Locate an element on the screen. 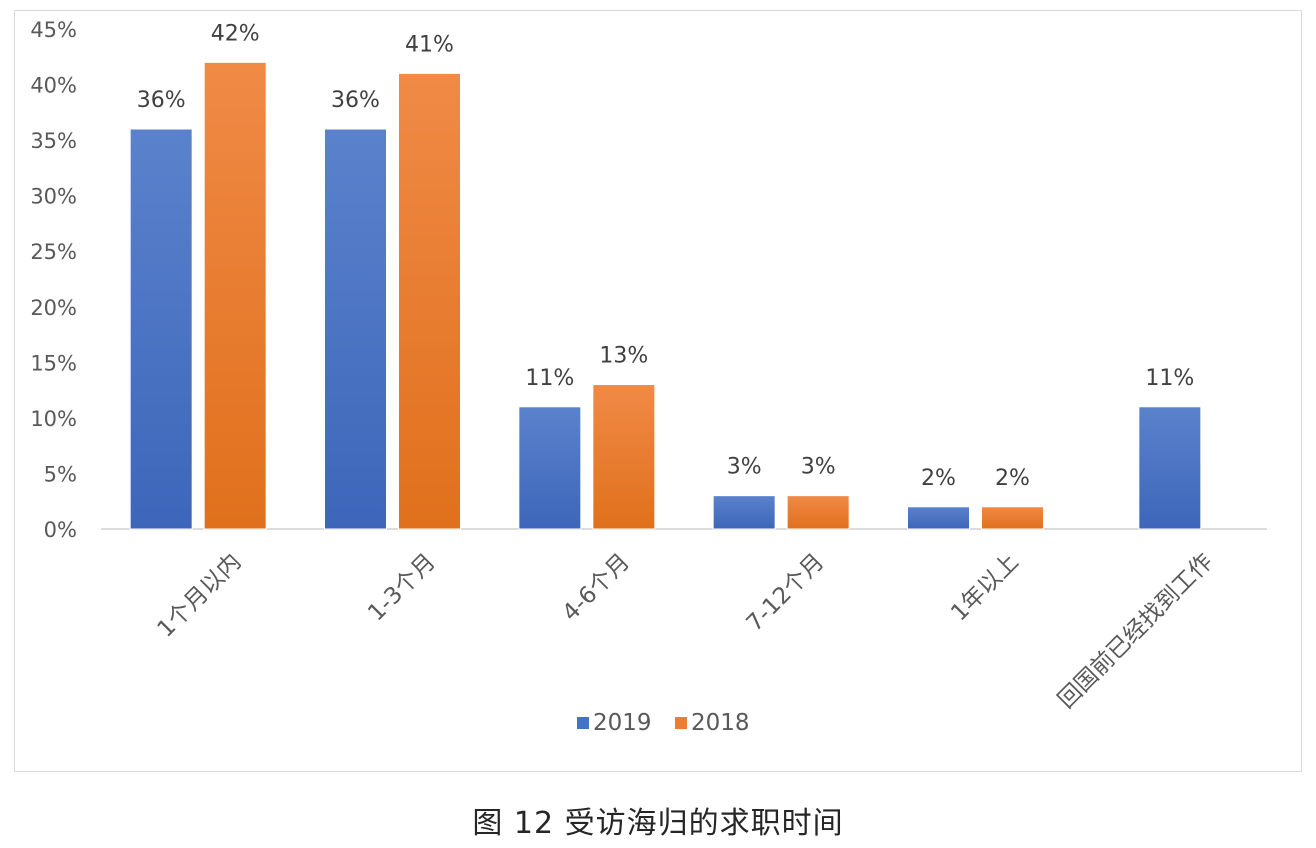 Image resolution: width=1316 pixels, height=848 pixels. y-tick-label: 15% is located at coordinates (53, 363).